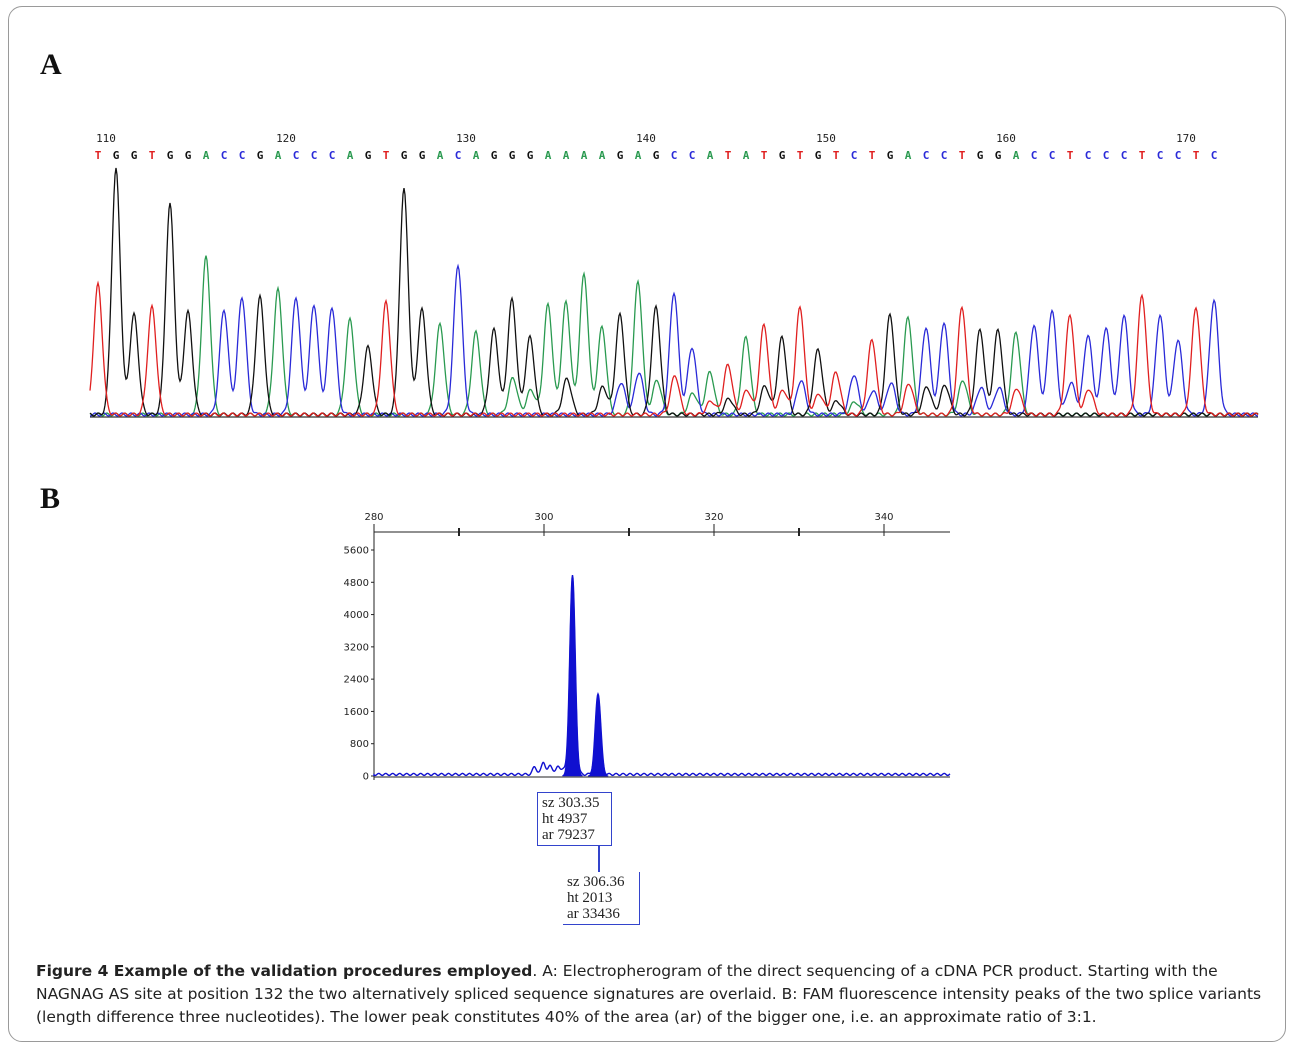  Describe the element at coordinates (359, 744) in the screenshot. I see `y-tick-label: 800` at that location.